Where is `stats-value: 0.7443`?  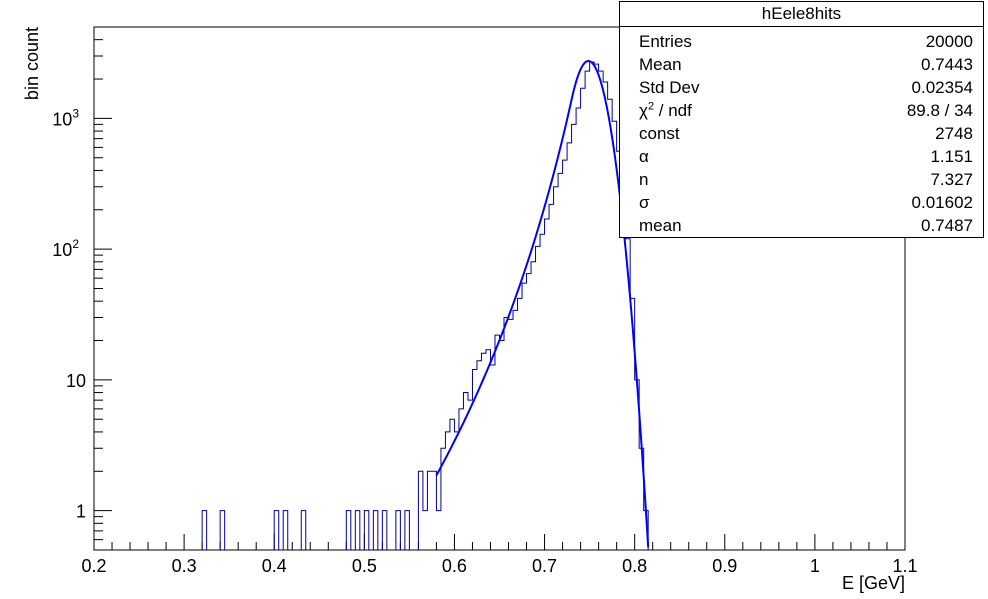
stats-value: 0.7443 is located at coordinates (947, 64).